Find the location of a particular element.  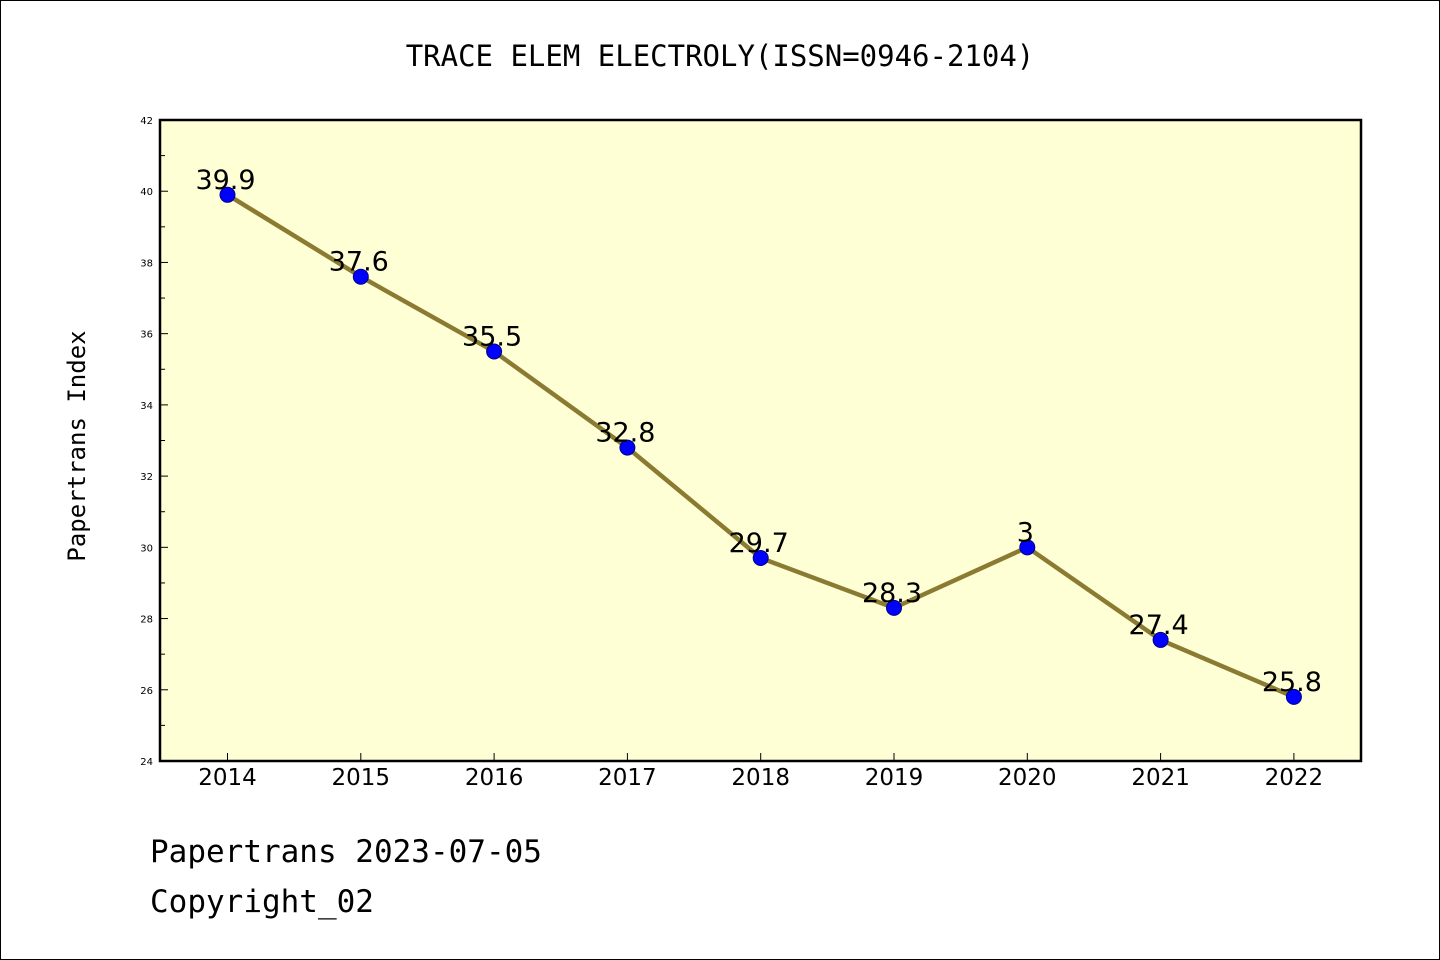

data-label: 32.8 is located at coordinates (625, 433).